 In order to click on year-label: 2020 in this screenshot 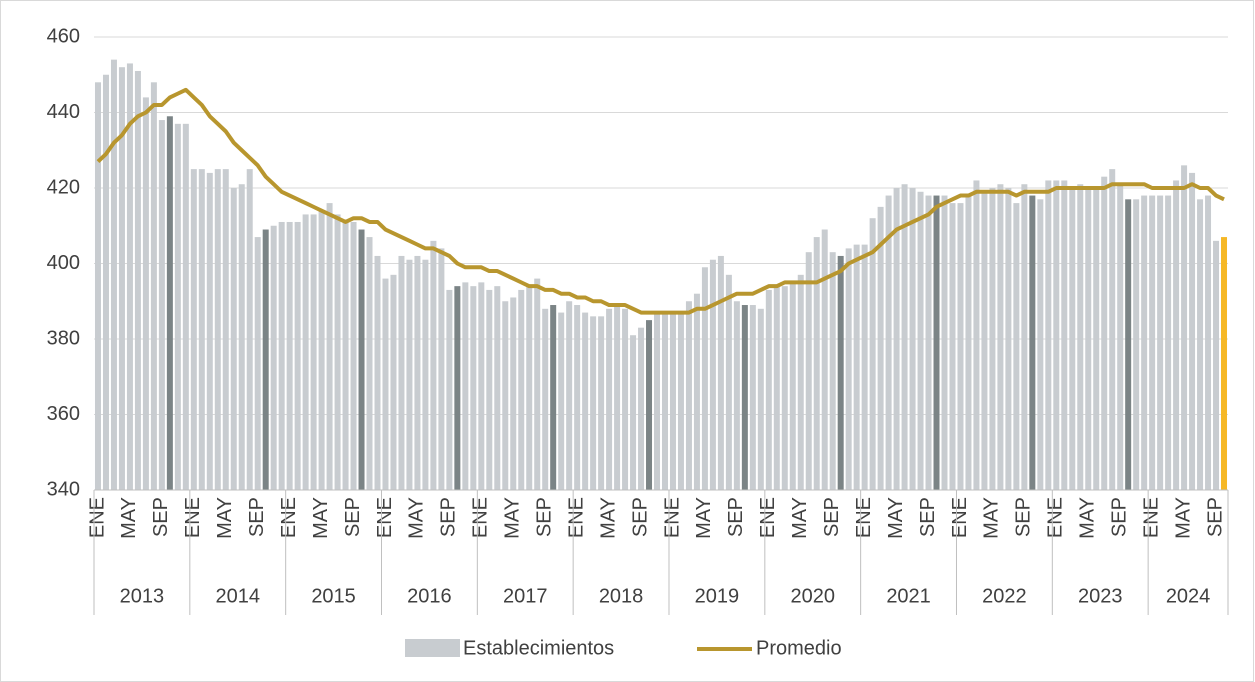, I will do `click(812, 596)`.